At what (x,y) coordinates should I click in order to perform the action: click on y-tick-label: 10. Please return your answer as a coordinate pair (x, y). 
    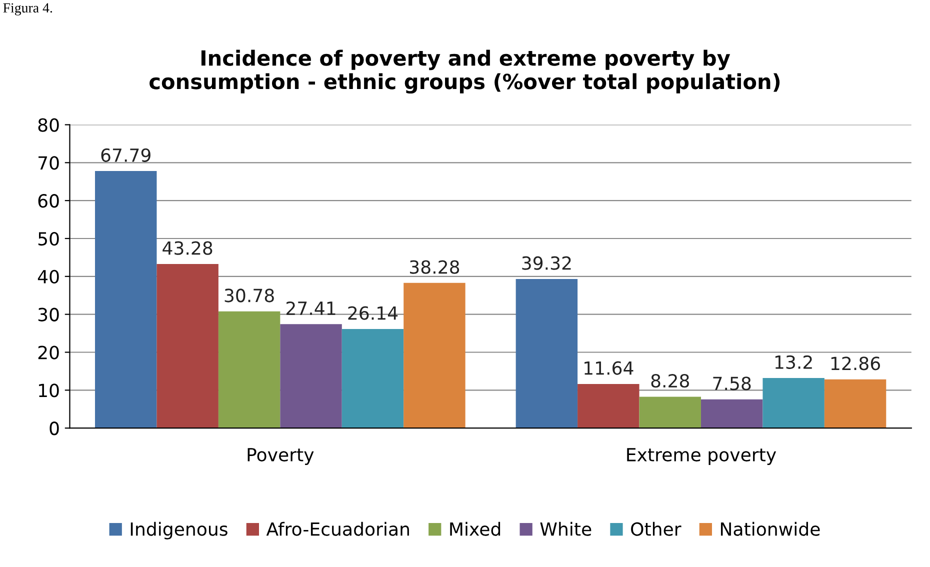
    Looking at the image, I should click on (49, 391).